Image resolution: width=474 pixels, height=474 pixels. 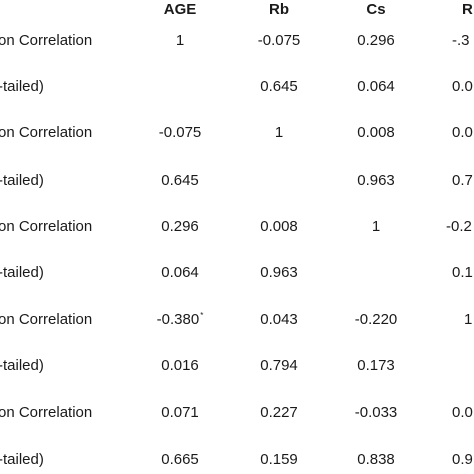 I want to click on column-header-age: AGE, so click(x=180, y=9).